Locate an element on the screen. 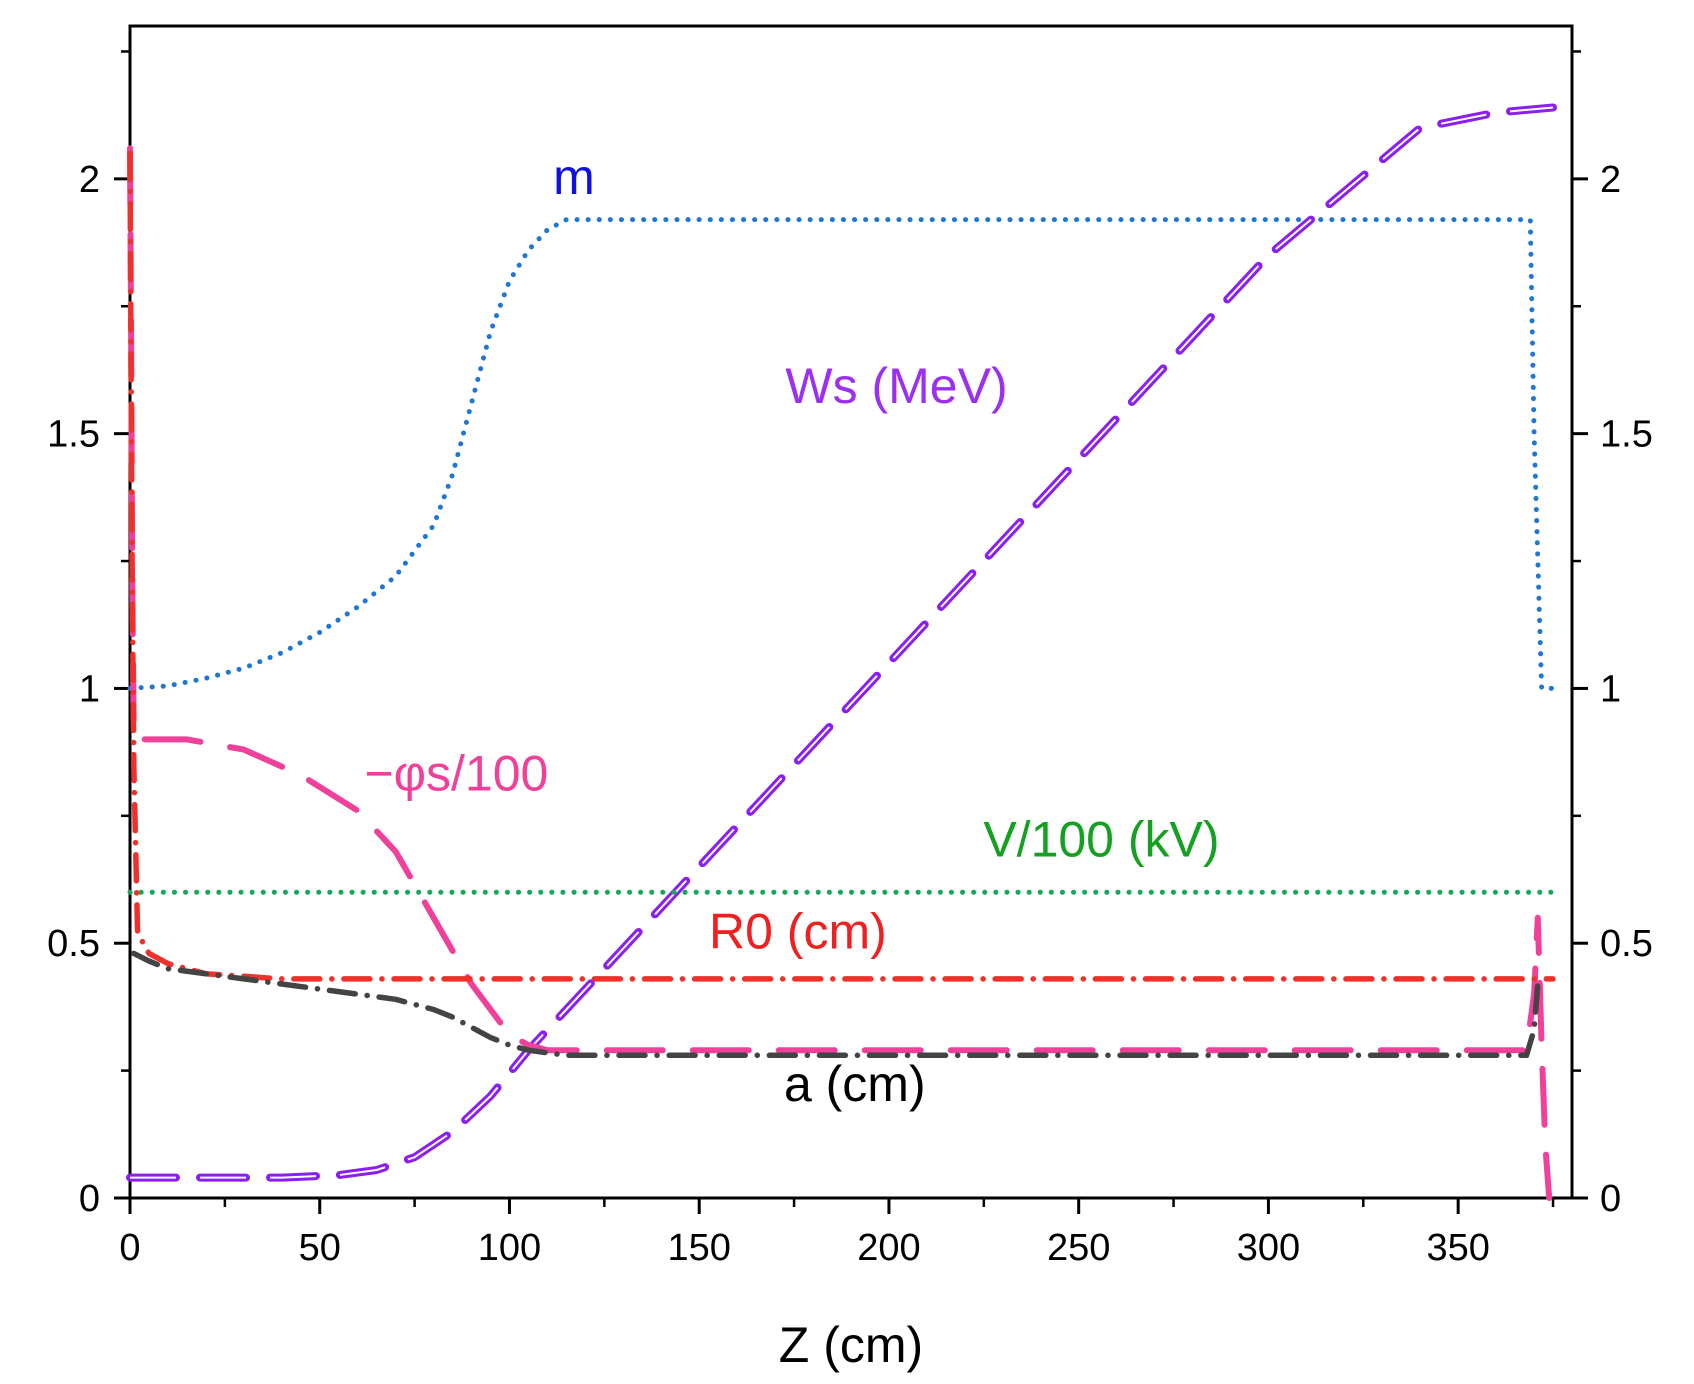 This screenshot has height=1384, width=1694. y-tick-label: 0.5 is located at coordinates (73, 944).